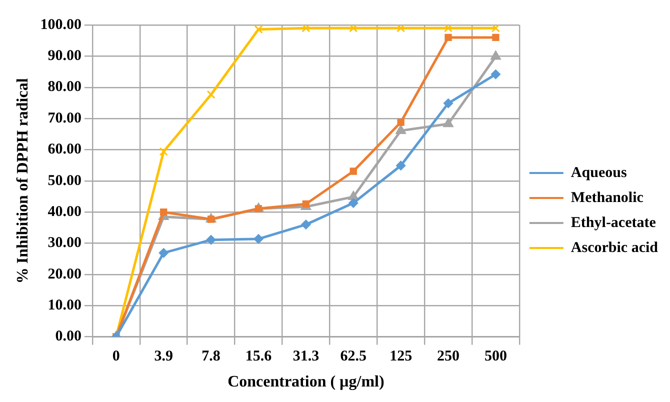 The width and height of the screenshot is (670, 402). I want to click on x-tick-label: 250, so click(448, 356).